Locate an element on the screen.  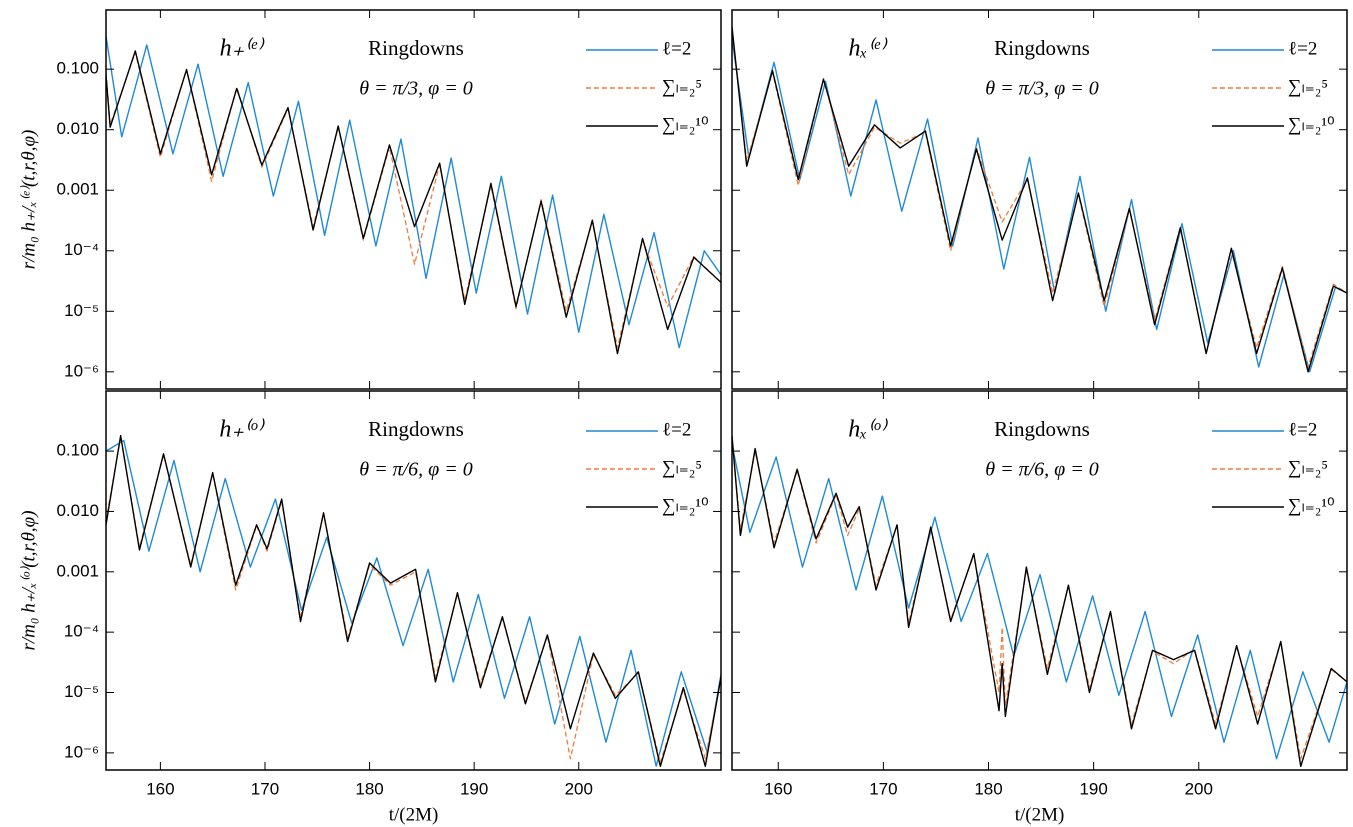
y-axis-label: r/m₀ h₊/ₓ⁽ᵉ⁾(t,r,θ,φ) is located at coordinates (28, 200).